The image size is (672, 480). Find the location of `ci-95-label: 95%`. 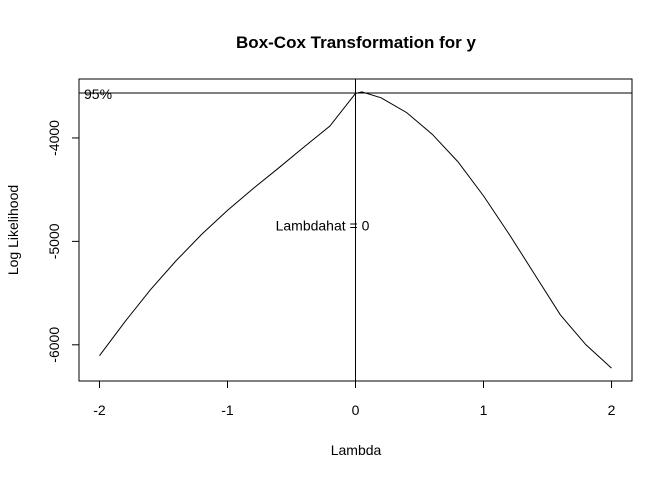

ci-95-label: 95% is located at coordinates (98, 94).